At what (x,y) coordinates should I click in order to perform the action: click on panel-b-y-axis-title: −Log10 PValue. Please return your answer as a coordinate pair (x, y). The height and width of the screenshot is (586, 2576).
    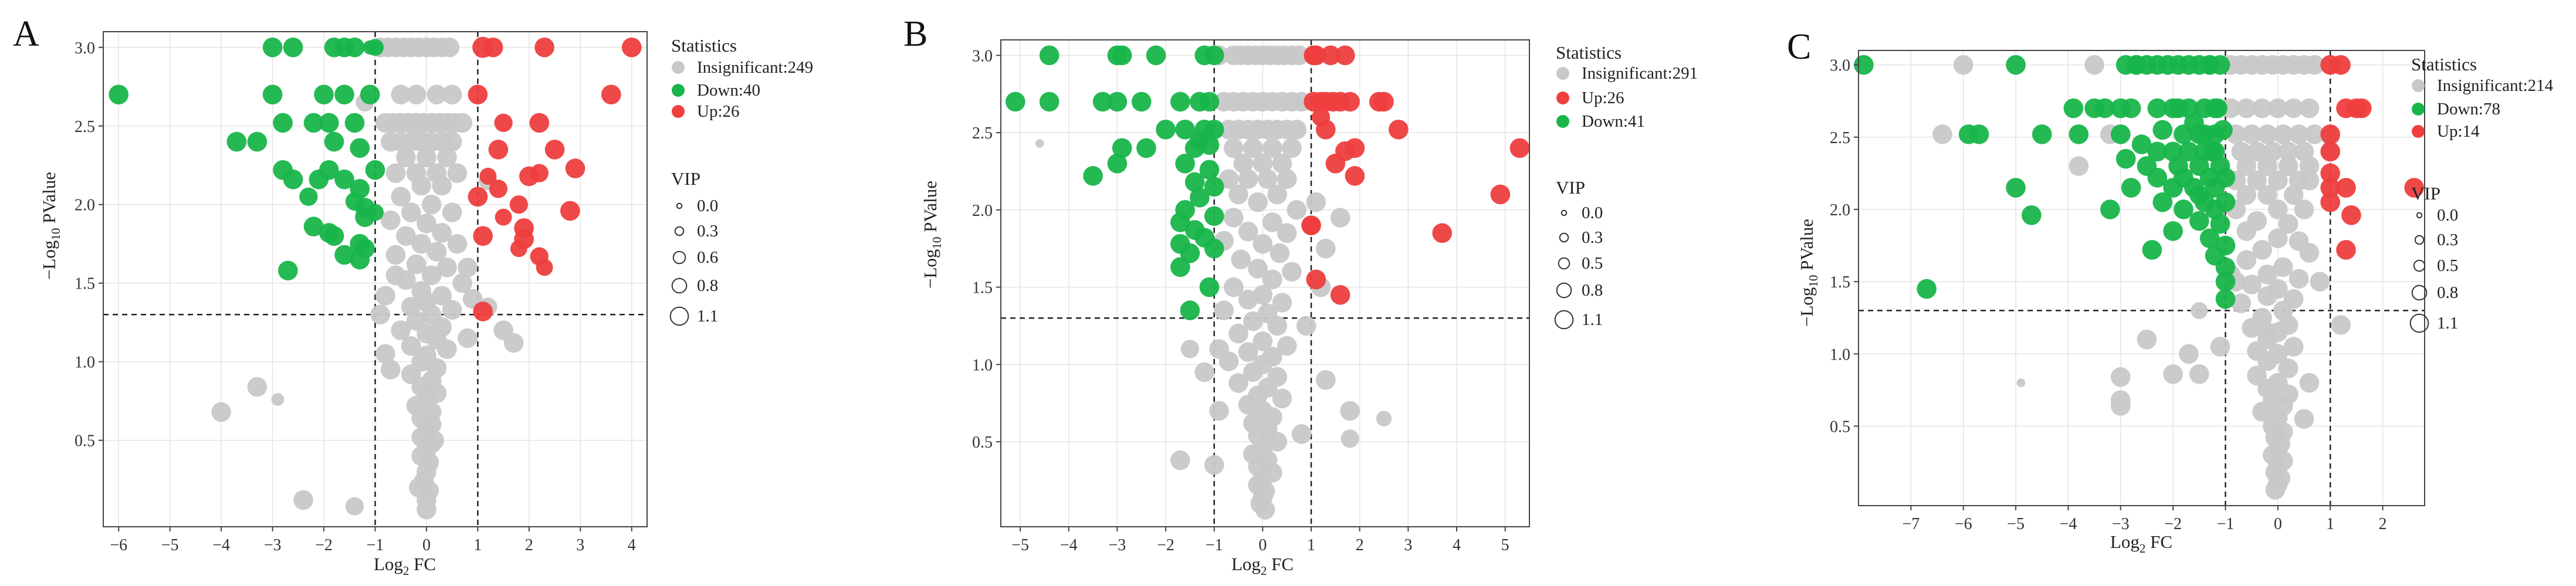
    Looking at the image, I should click on (932, 235).